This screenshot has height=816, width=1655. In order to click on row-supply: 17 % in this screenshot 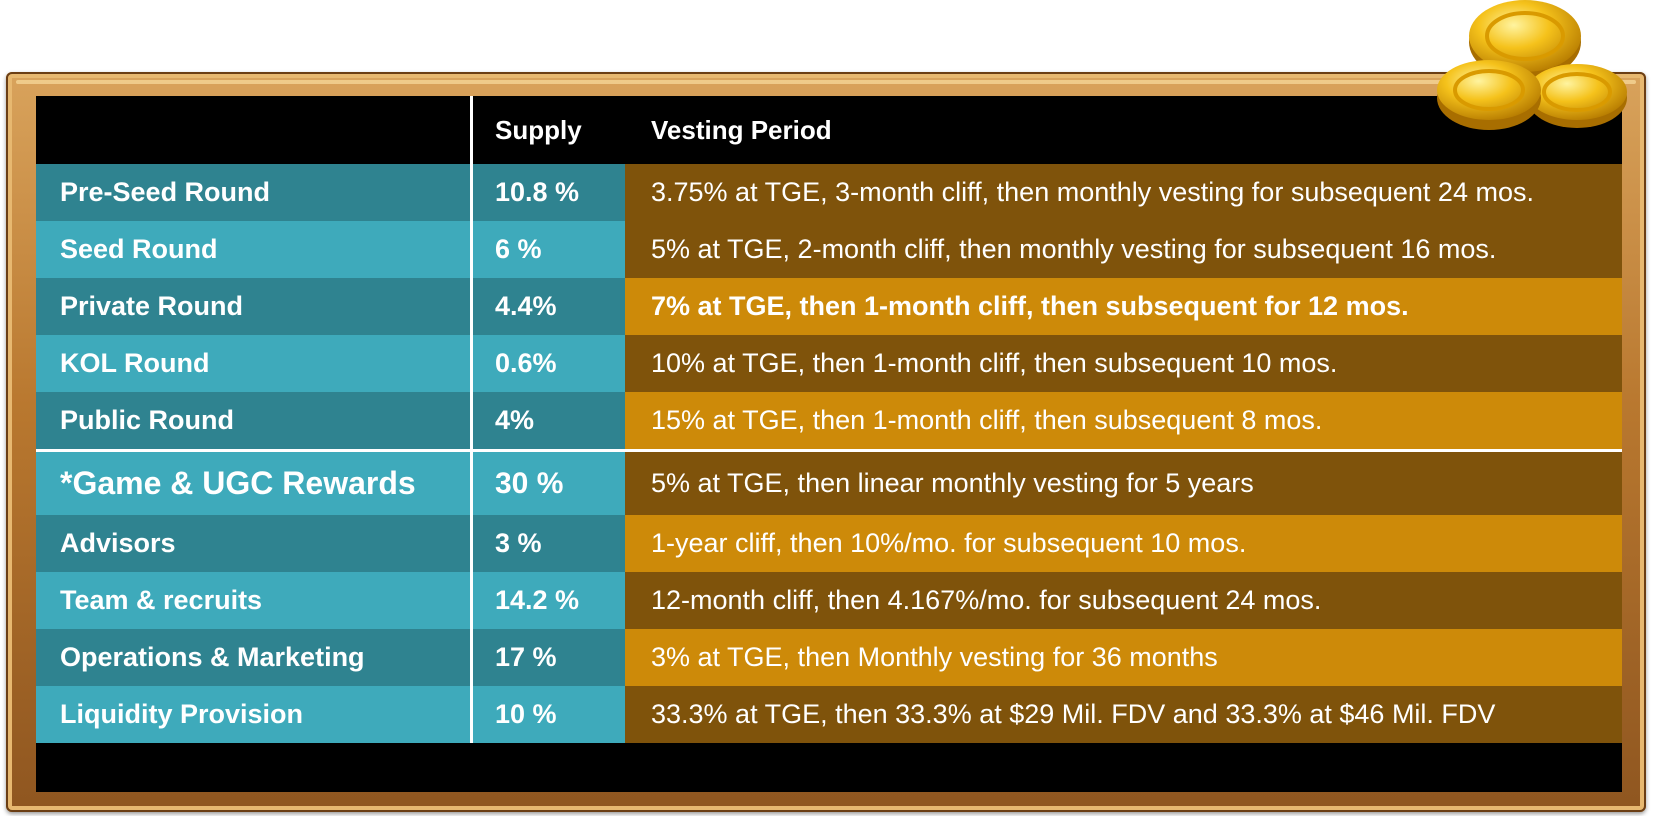, I will do `click(549, 657)`.